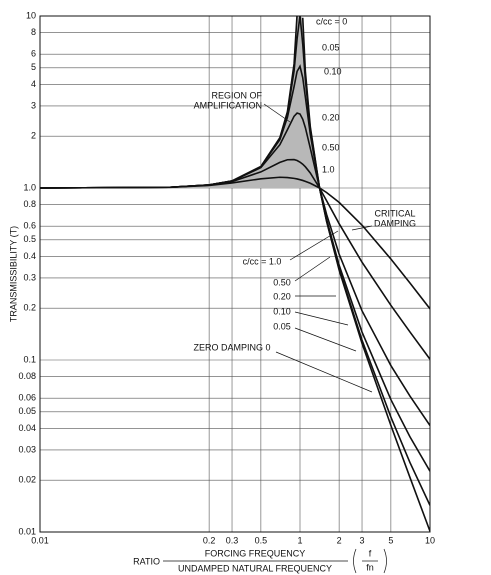 Image resolution: width=491 pixels, height=575 pixels. Describe the element at coordinates (27, 531) in the screenshot. I see `y-tick-label: 0.01` at that location.